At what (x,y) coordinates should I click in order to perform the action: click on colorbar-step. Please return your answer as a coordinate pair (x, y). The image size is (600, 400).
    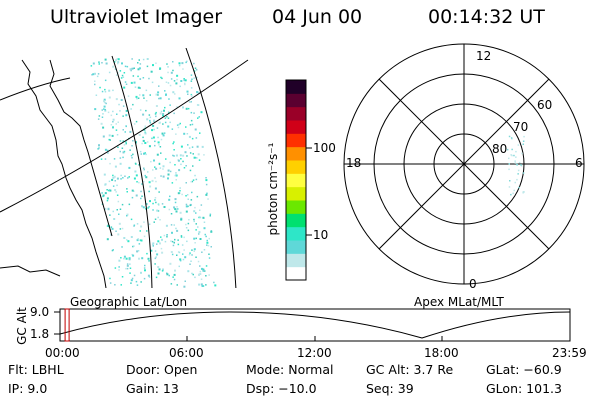
    Looking at the image, I should click on (296, 140).